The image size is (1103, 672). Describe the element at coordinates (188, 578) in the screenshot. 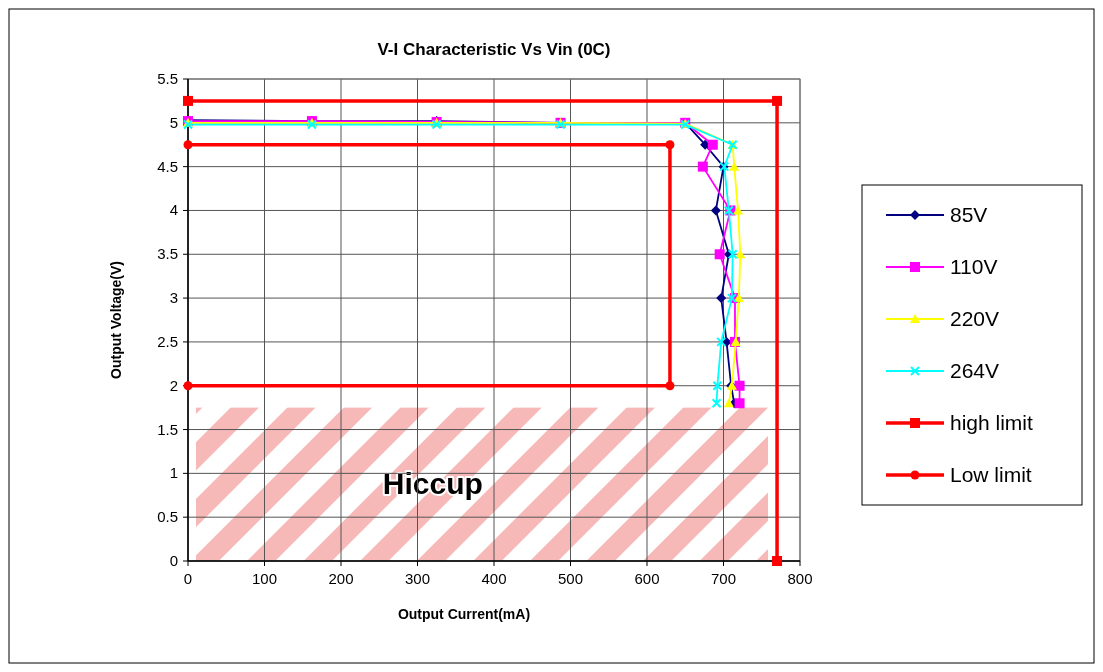

I see `x-tick-label: 0` at that location.